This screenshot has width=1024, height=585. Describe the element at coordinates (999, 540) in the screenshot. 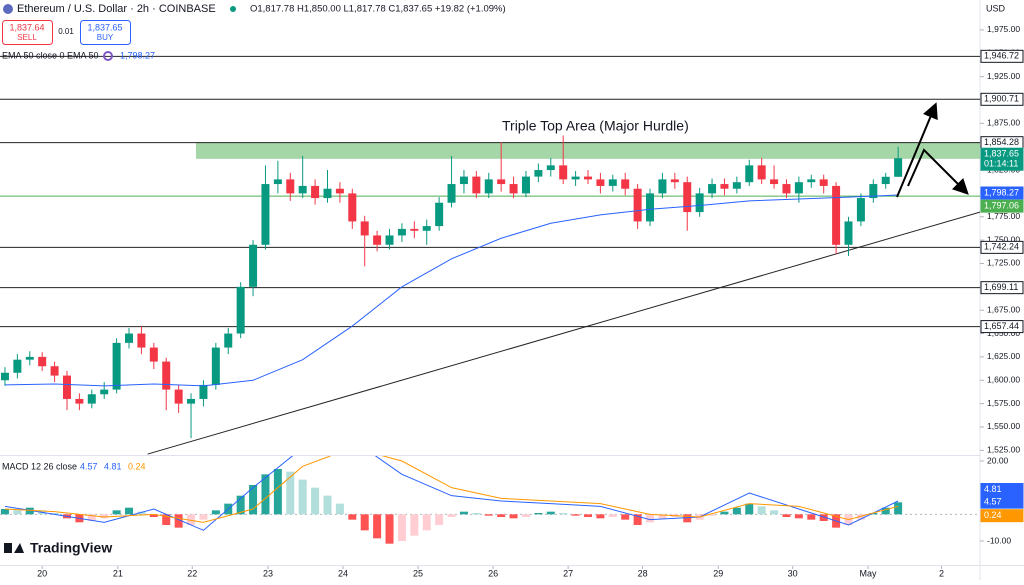

I see `y-tick-label: -10.00` at that location.